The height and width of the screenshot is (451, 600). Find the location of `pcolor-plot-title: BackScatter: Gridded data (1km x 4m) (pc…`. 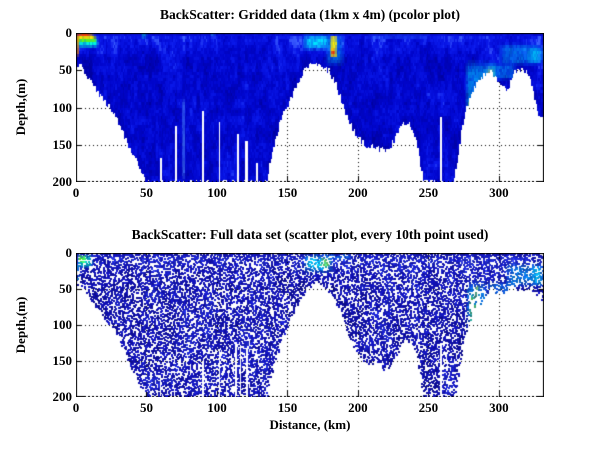

pcolor-plot-title: BackScatter: Gridded data (1km x 4m) (pc… is located at coordinates (310, 14).